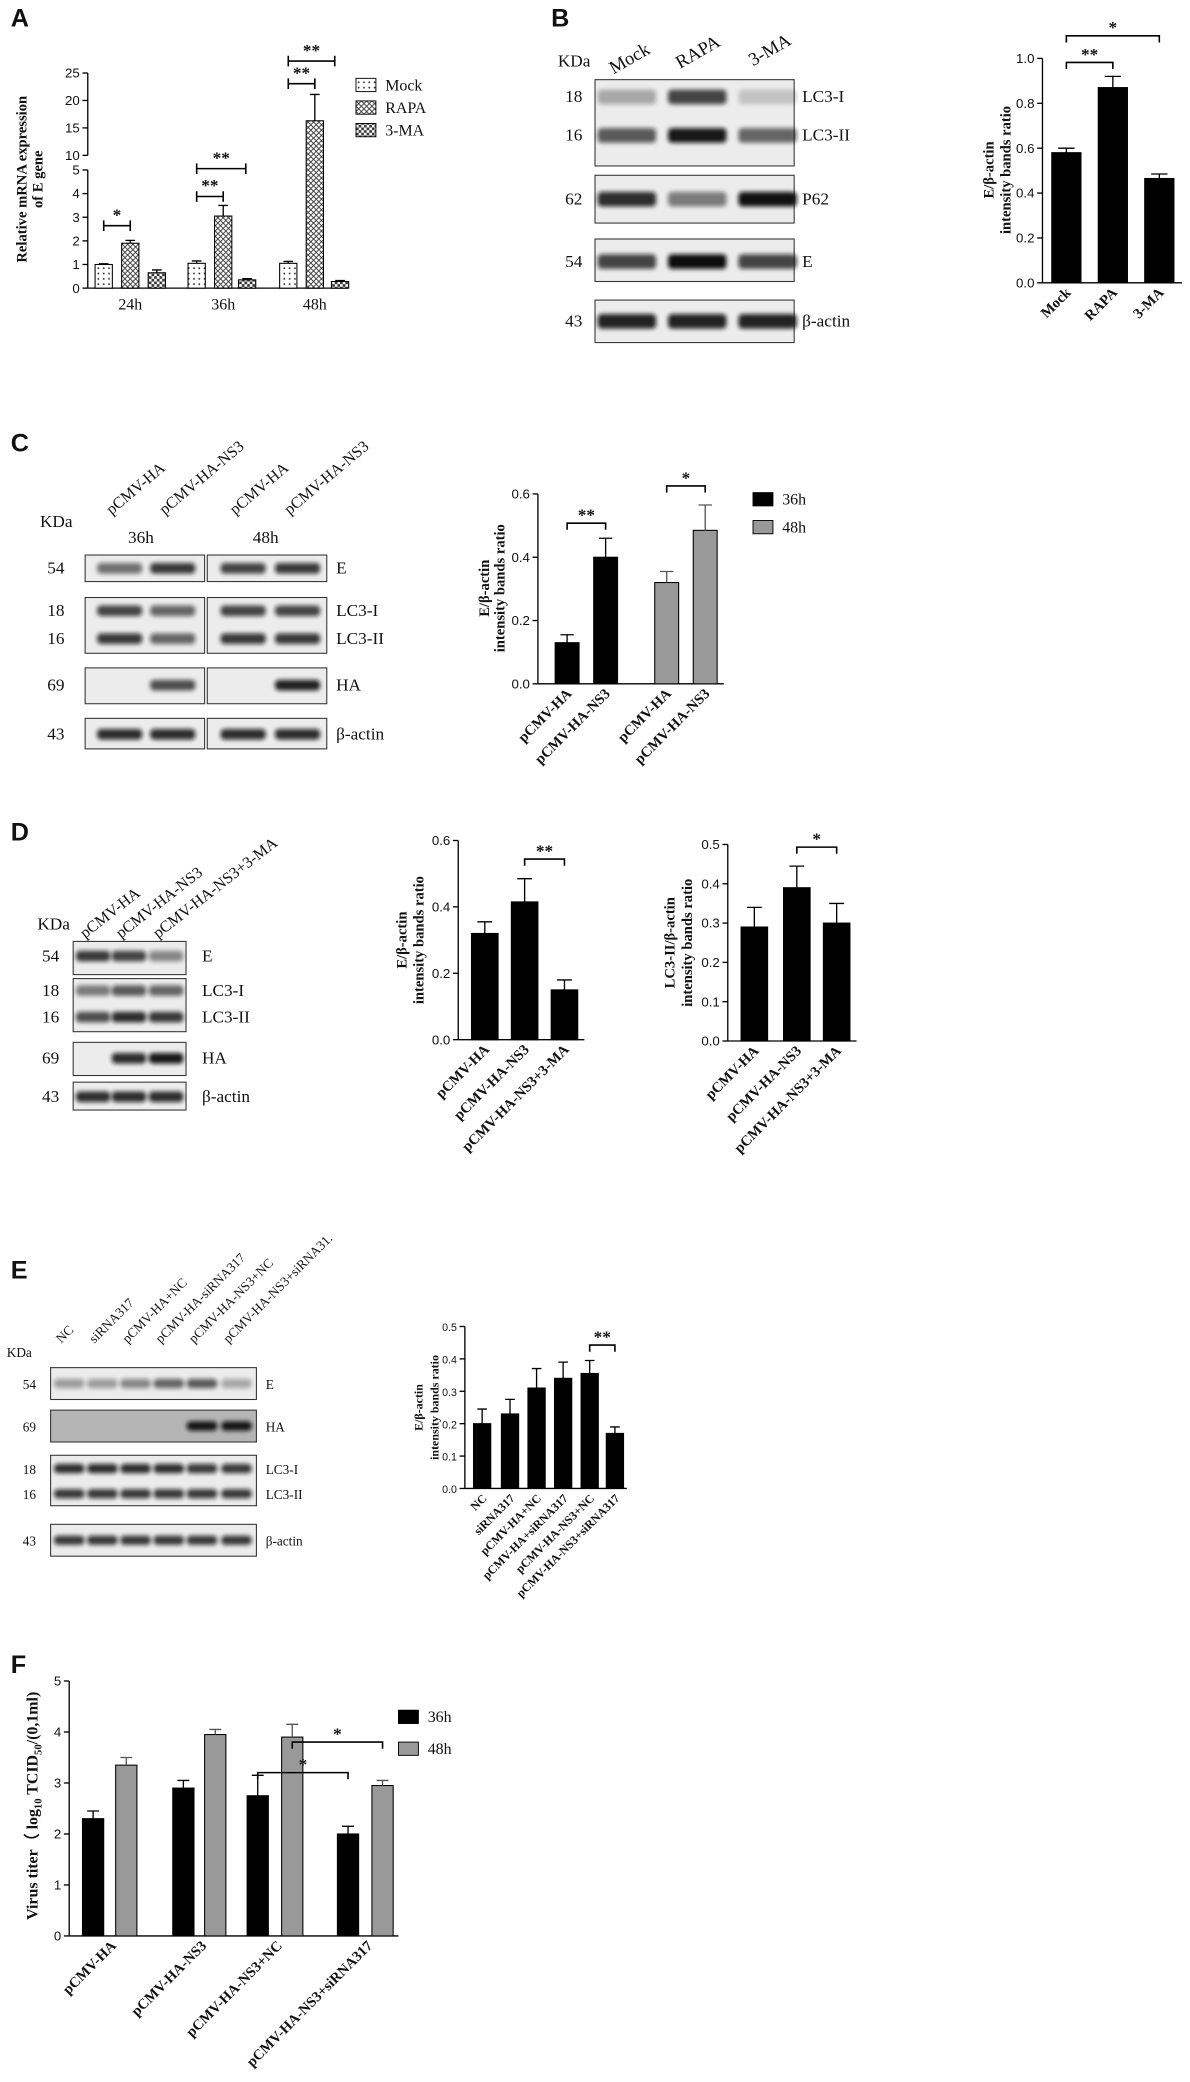 The width and height of the screenshot is (1190, 2082). Describe the element at coordinates (710, 844) in the screenshot. I see `y-tick-label: 0.5` at that location.